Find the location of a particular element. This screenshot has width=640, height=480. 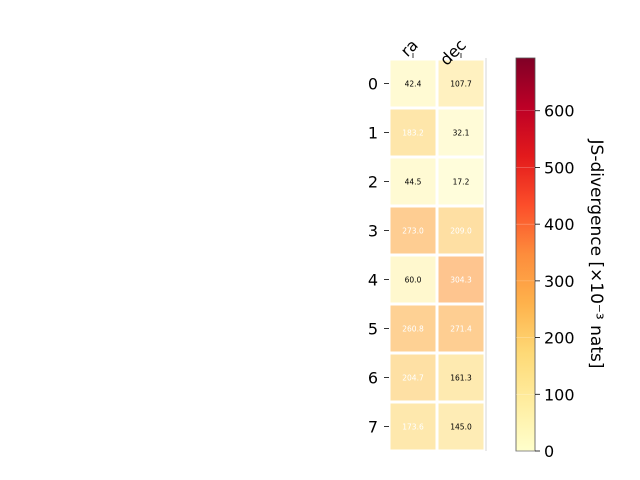

cell-value-label: 107.7 is located at coordinates (461, 84).